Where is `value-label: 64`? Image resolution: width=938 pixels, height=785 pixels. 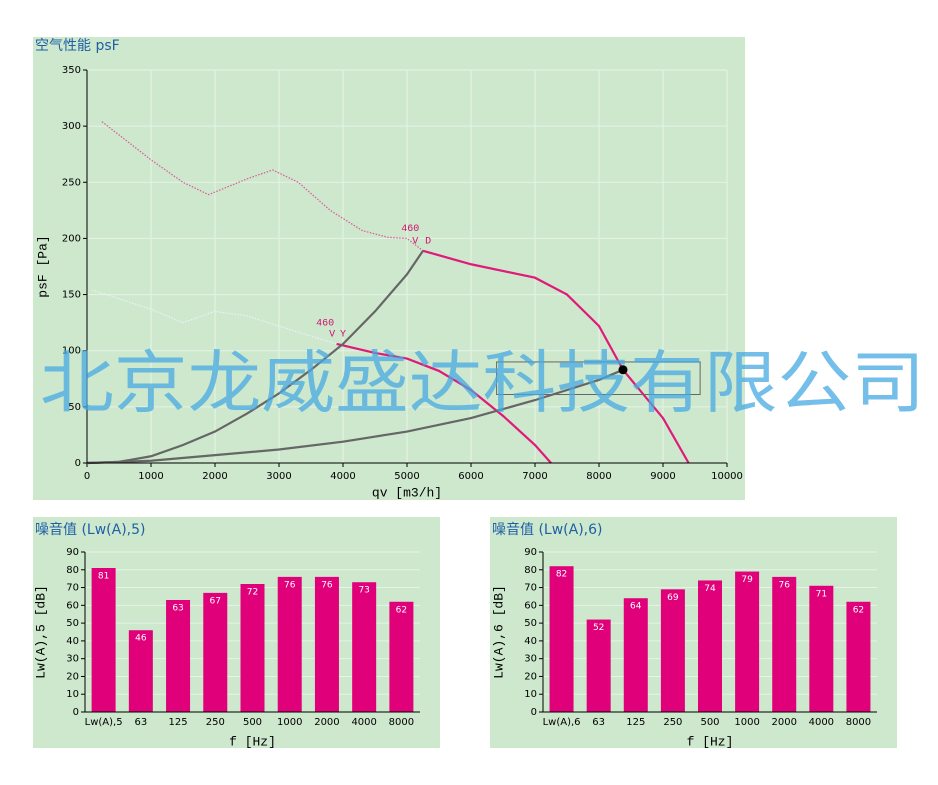
value-label: 64 is located at coordinates (636, 607).